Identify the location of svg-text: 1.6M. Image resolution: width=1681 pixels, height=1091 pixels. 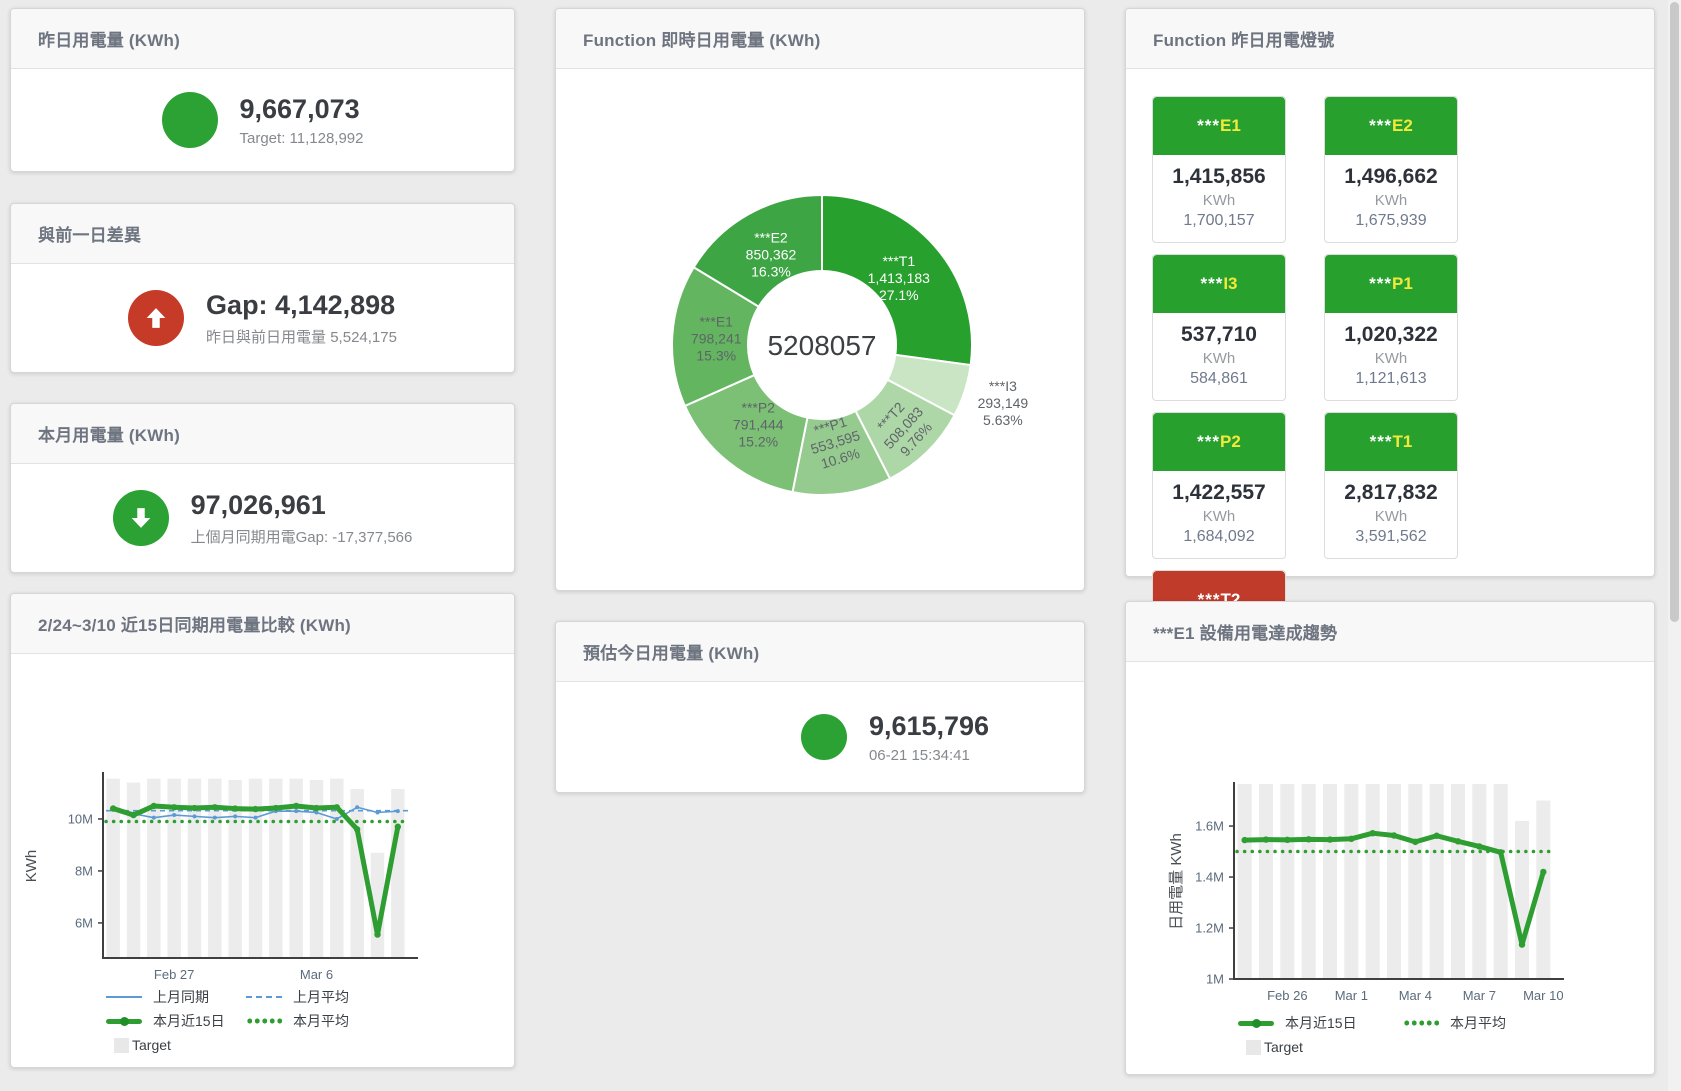
(1209, 826).